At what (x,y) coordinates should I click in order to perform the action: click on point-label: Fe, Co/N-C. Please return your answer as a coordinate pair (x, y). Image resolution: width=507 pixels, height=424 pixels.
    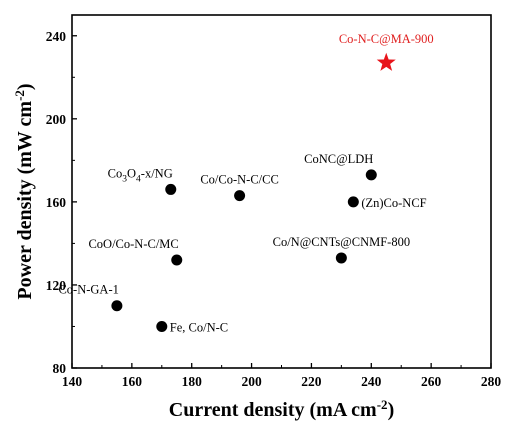
    Looking at the image, I should click on (199, 327).